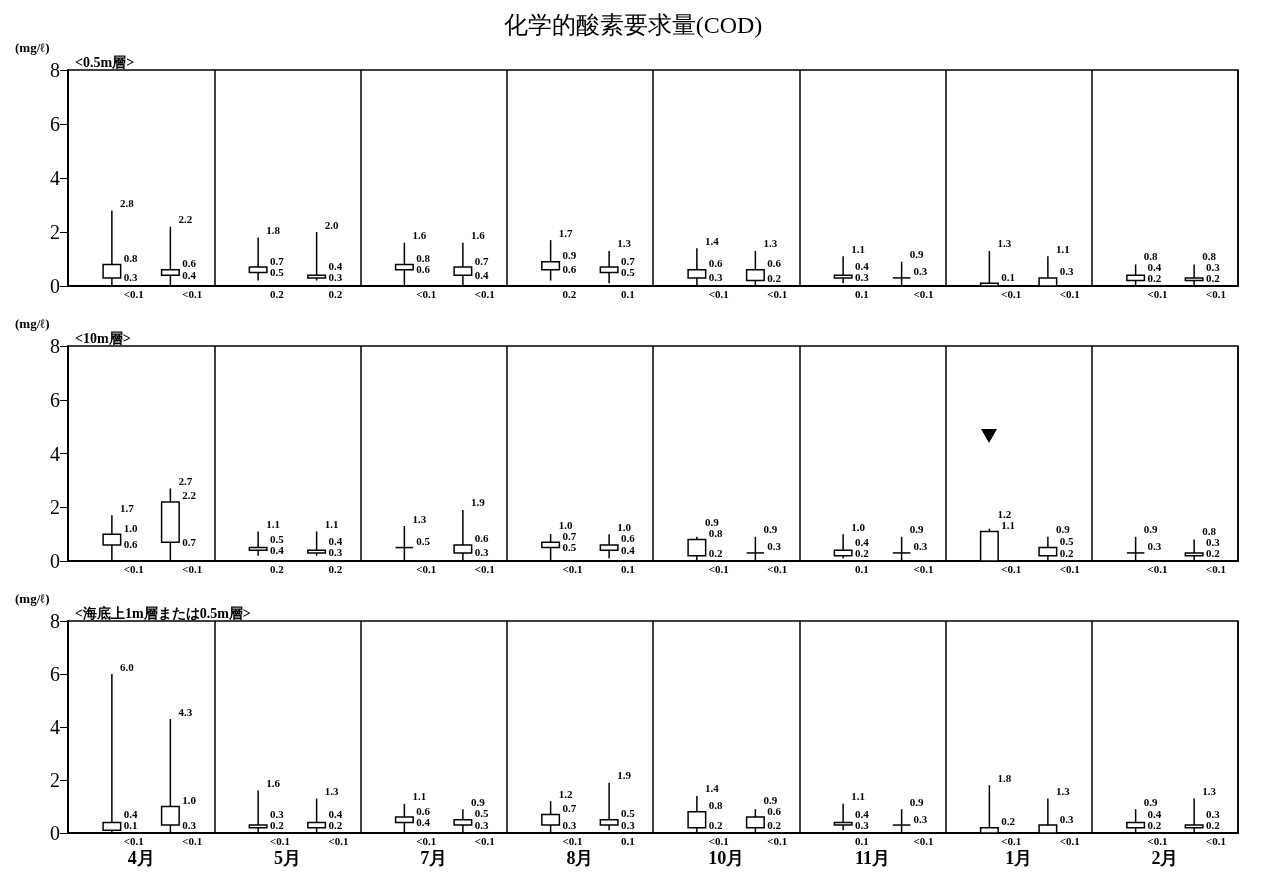 The image size is (1267, 876). I want to click on text: 1.4, so click(711, 240).